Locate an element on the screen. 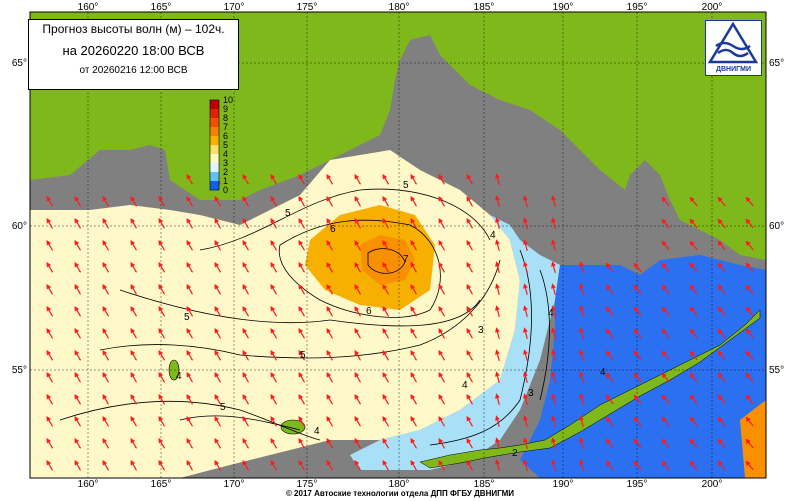  lon-label-bottom: 195° is located at coordinates (637, 484).